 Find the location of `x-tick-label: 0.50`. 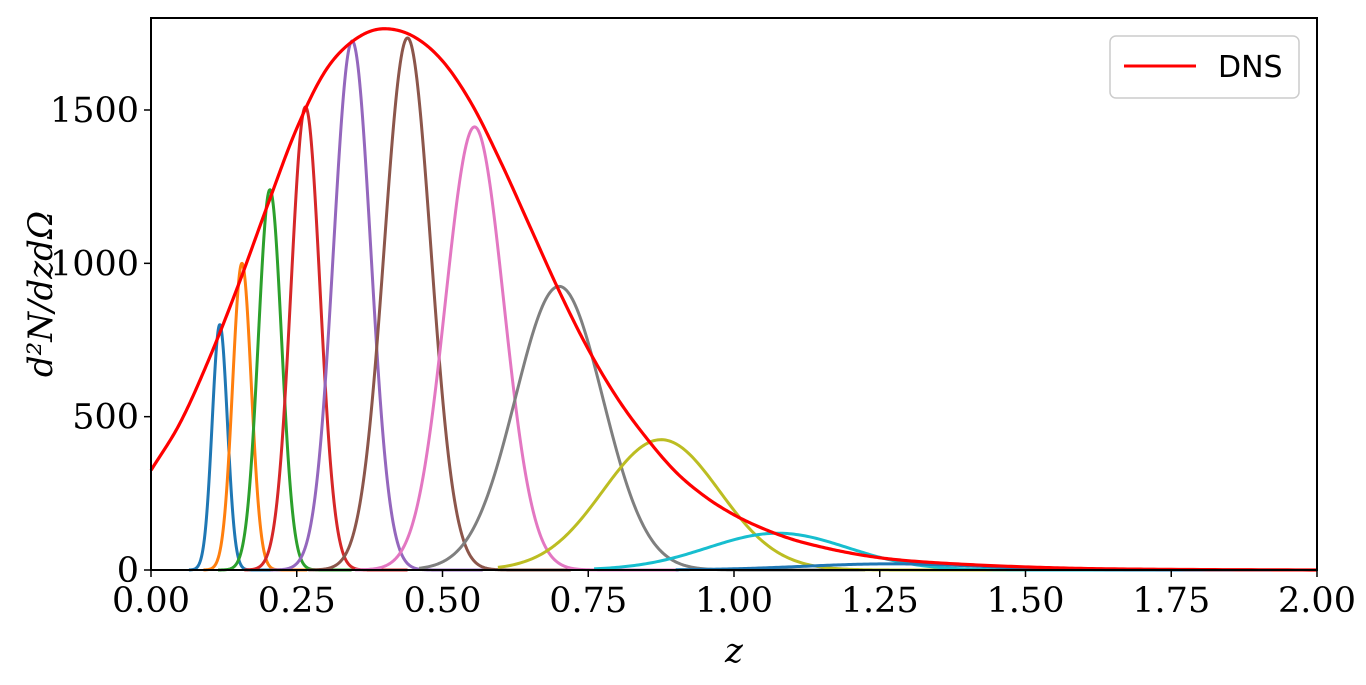

x-tick-label: 0.50 is located at coordinates (443, 601).